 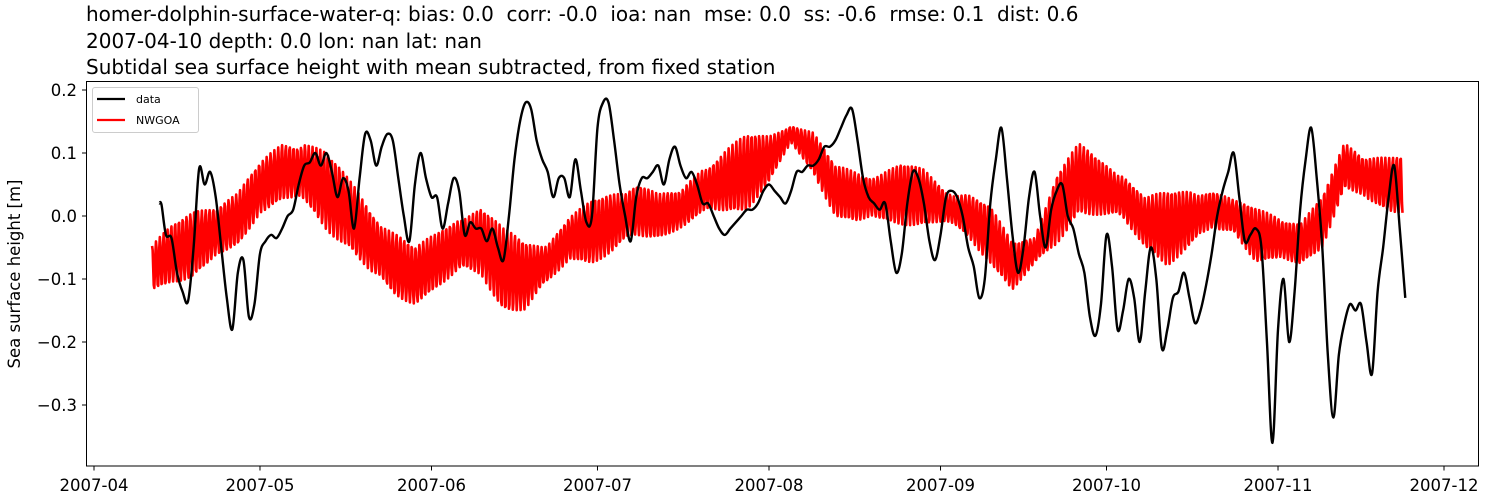 What do you see at coordinates (62, 248) in the screenshot?
I see `y-axis: 0.2 0.1 0.0 −0.1 −0.2 −0.3` at bounding box center [62, 248].